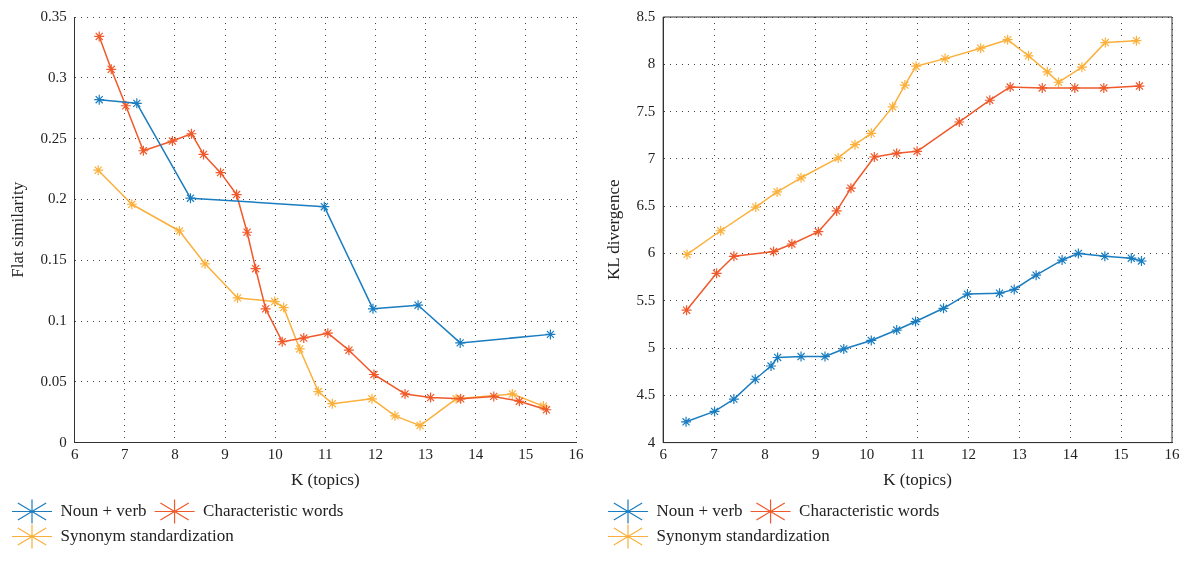 The width and height of the screenshot is (1193, 580). Describe the element at coordinates (74, 453) in the screenshot. I see `x-tick-label: 6` at that location.